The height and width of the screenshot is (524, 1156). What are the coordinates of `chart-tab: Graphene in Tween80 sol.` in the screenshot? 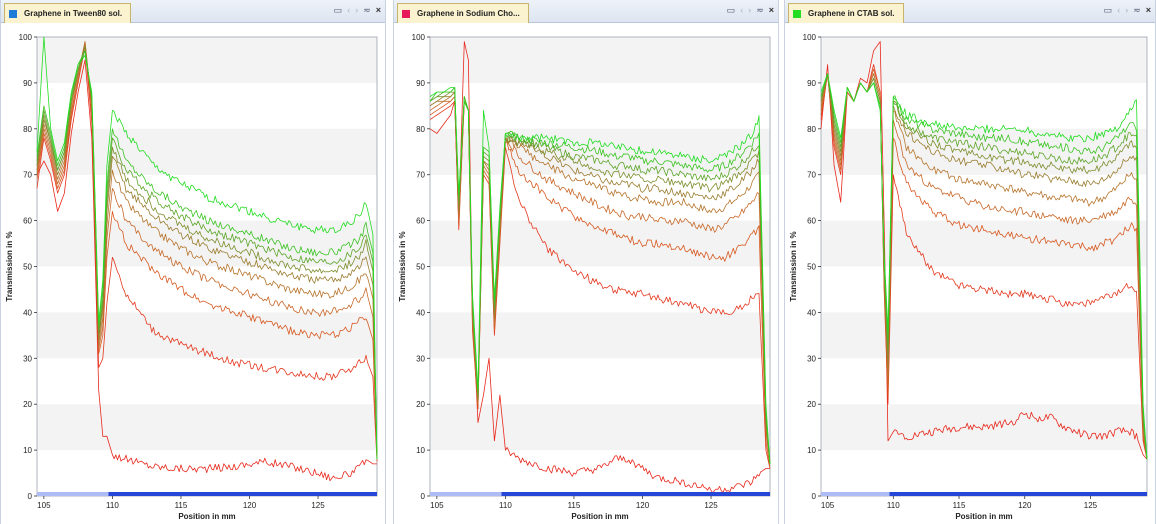 It's located at (68, 13).